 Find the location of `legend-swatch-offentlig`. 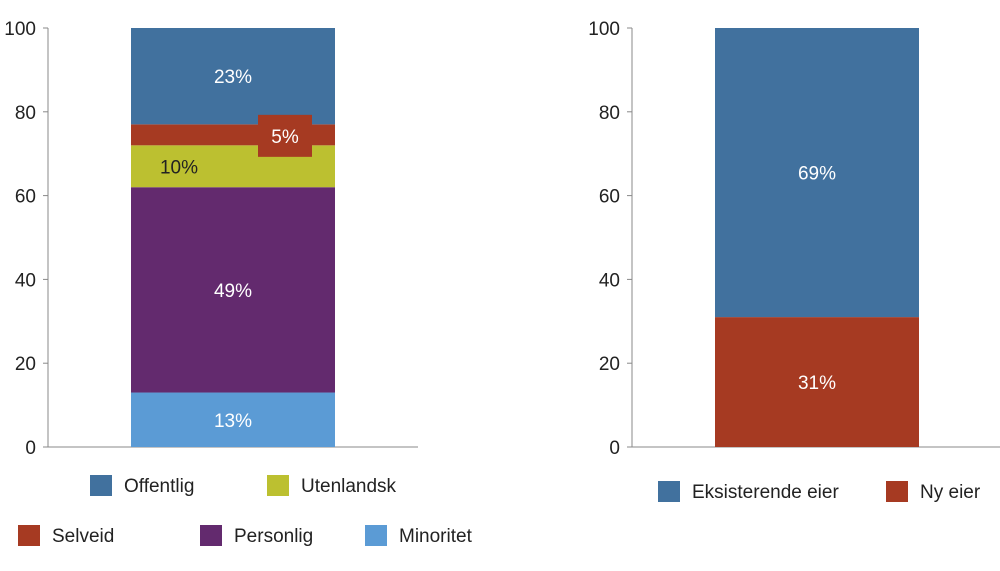

legend-swatch-offentlig is located at coordinates (101, 485).